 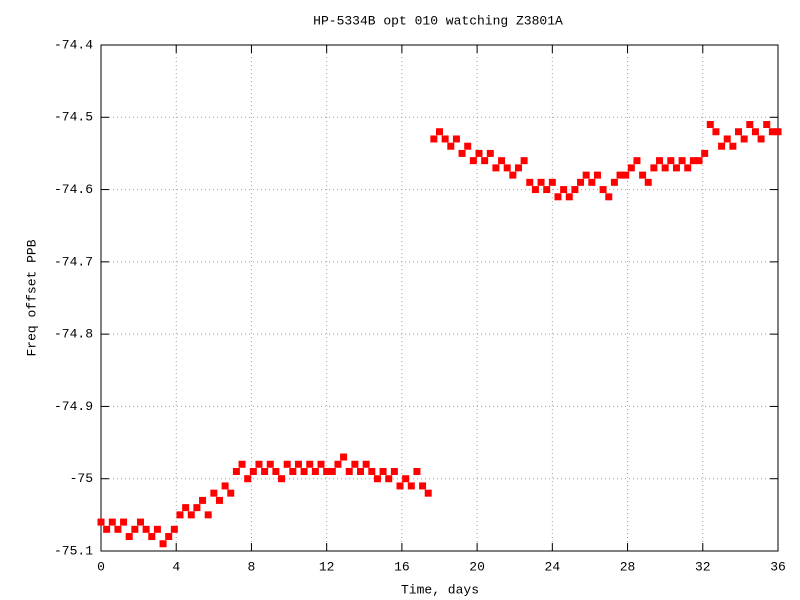 I want to click on x-tick-label: 8, so click(x=252, y=566).